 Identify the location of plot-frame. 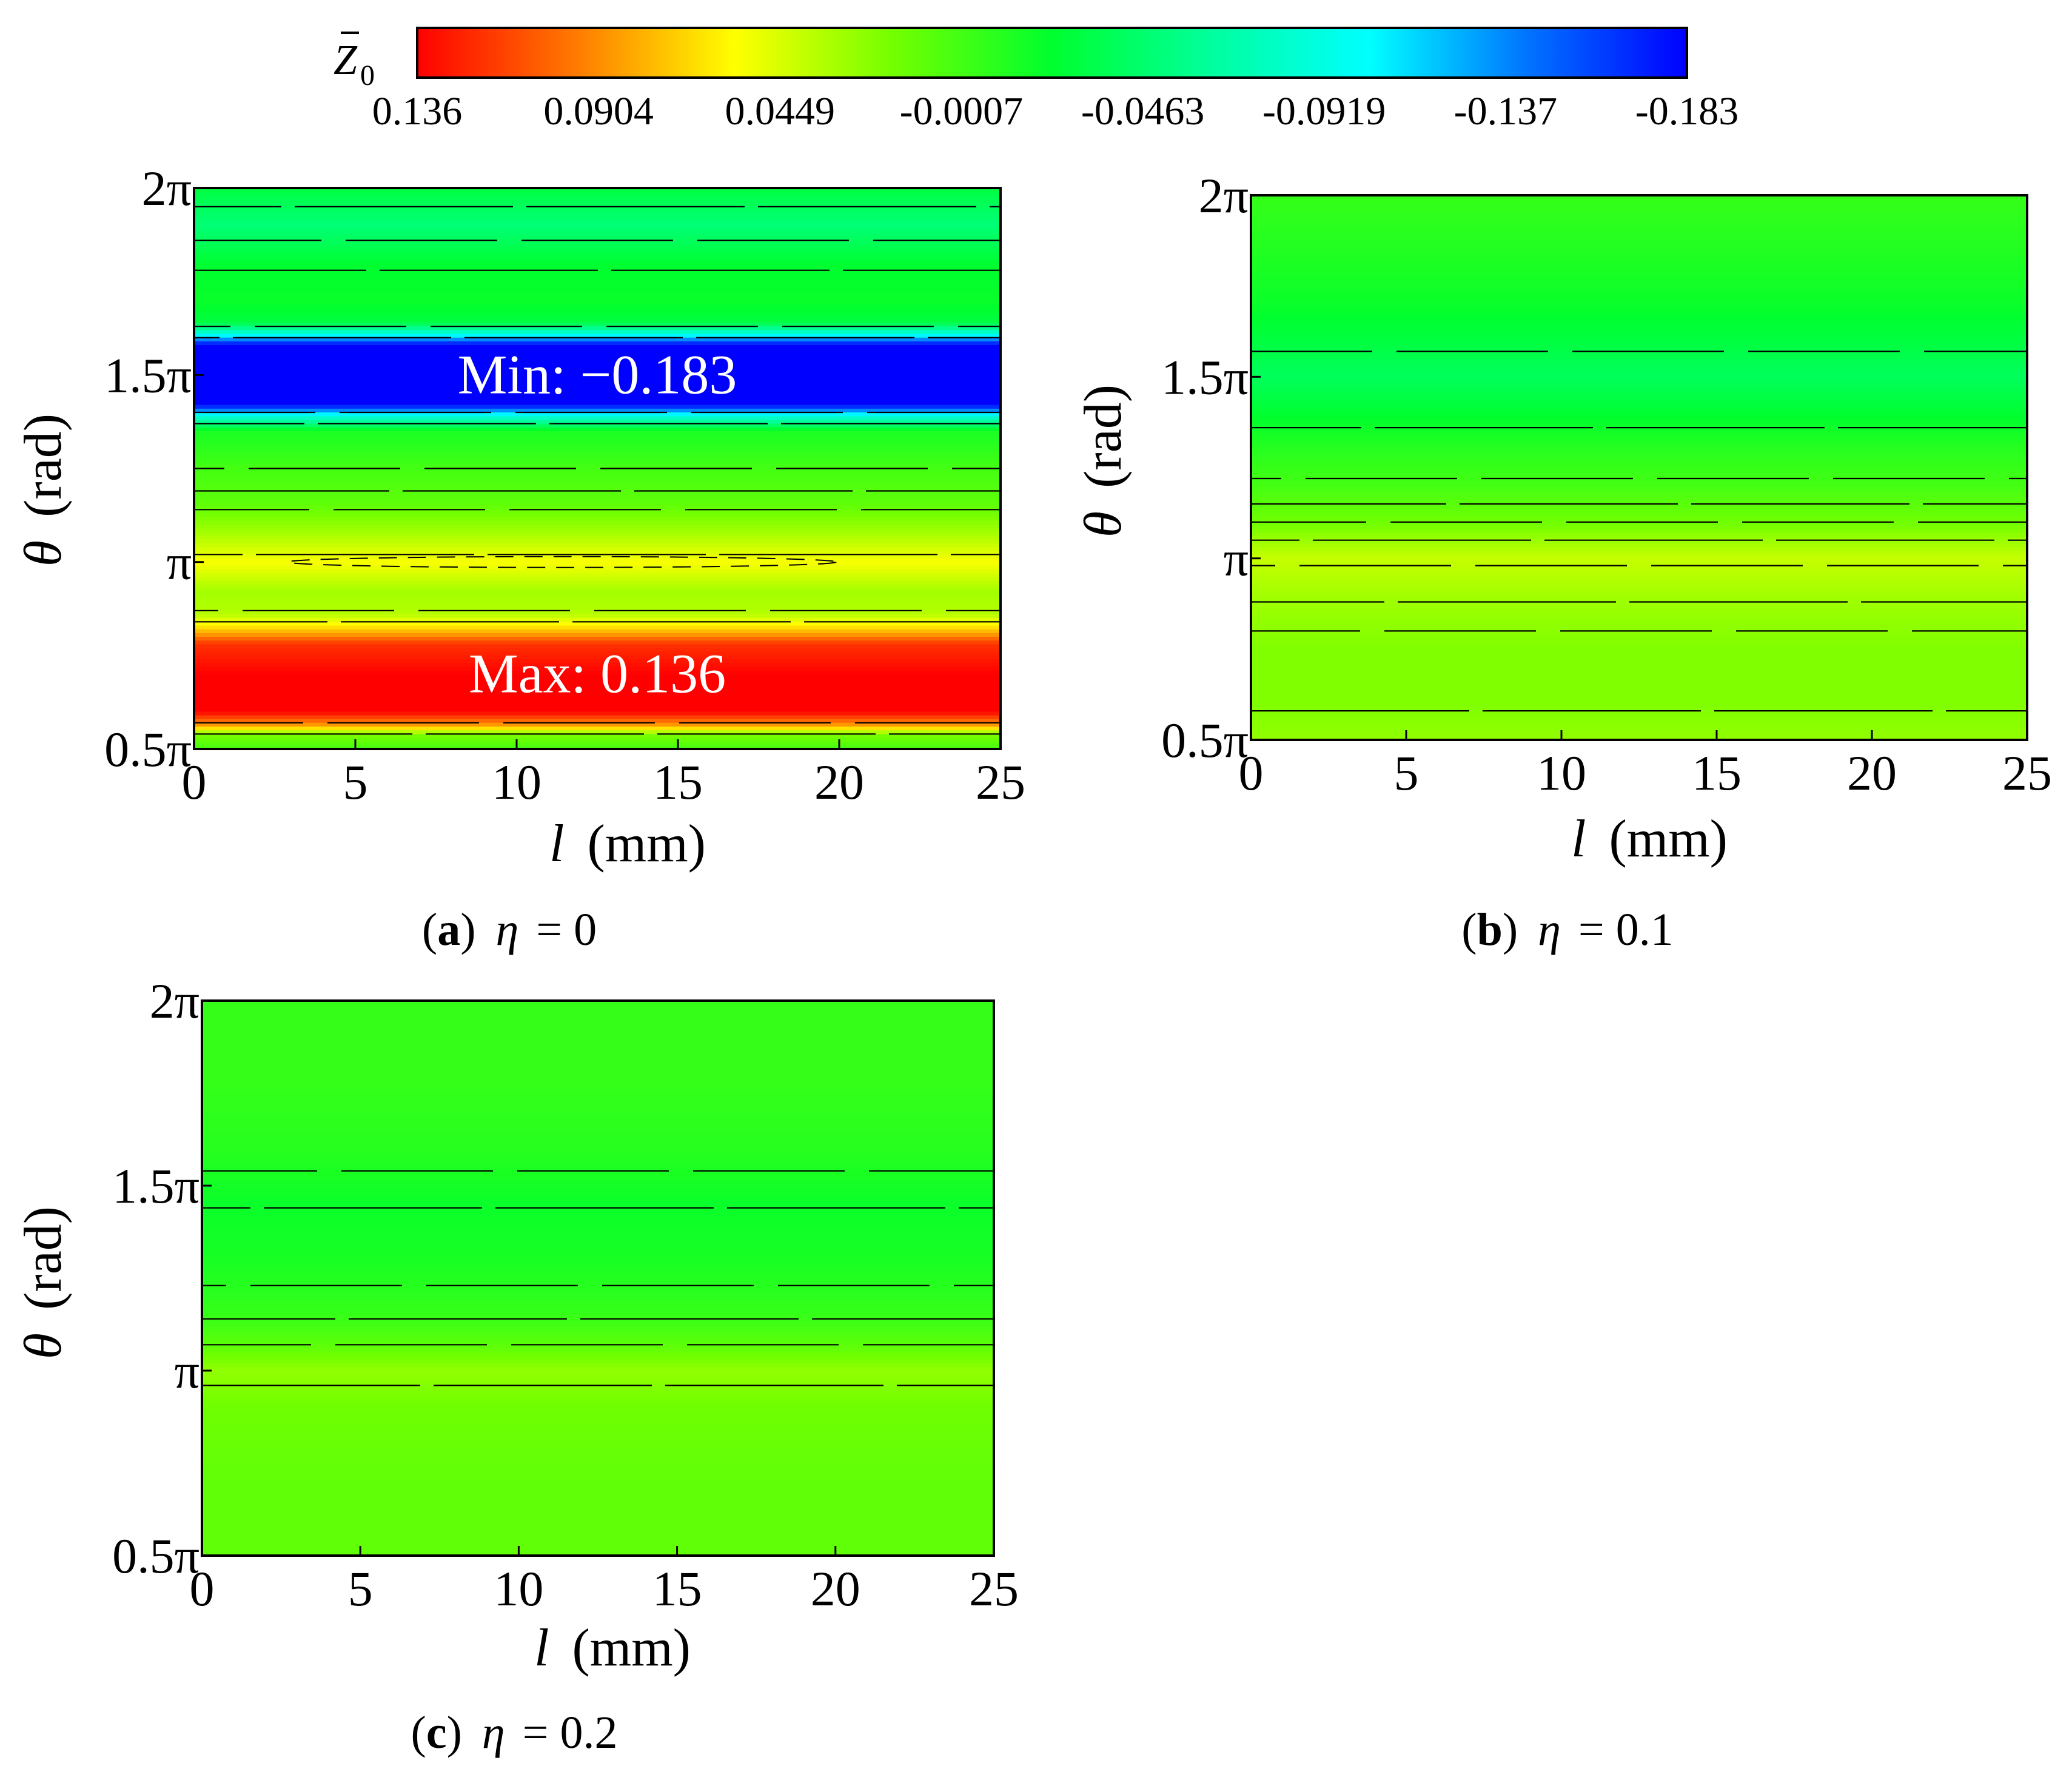
(1639, 467).